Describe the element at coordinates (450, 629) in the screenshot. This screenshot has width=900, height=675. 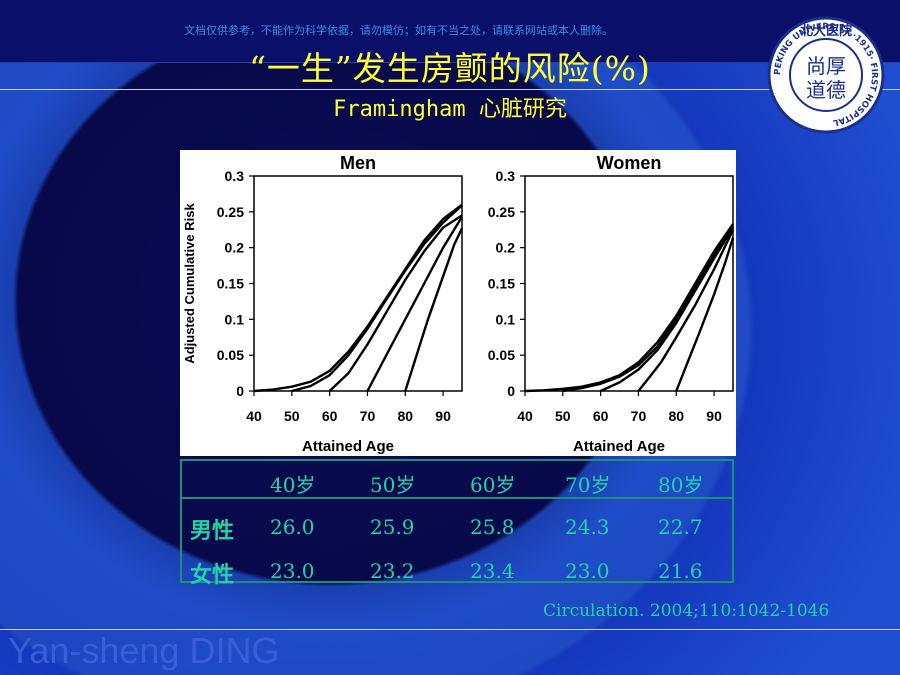
I see `footer-divider` at that location.